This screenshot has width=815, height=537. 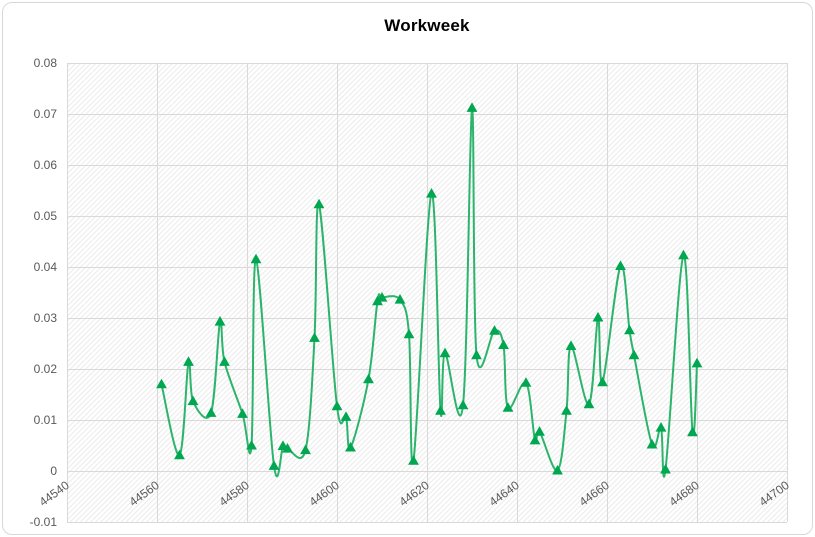 I want to click on y-axis-tick-label: -0.01, so click(x=44, y=522).